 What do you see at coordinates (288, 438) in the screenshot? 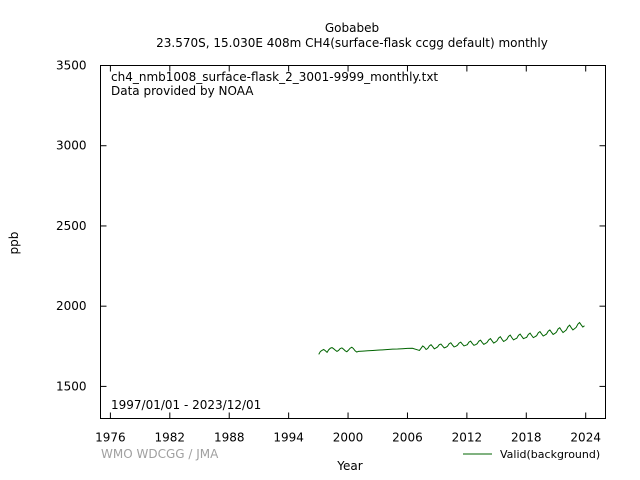
I see `x-tick-label: 1994` at bounding box center [288, 438].